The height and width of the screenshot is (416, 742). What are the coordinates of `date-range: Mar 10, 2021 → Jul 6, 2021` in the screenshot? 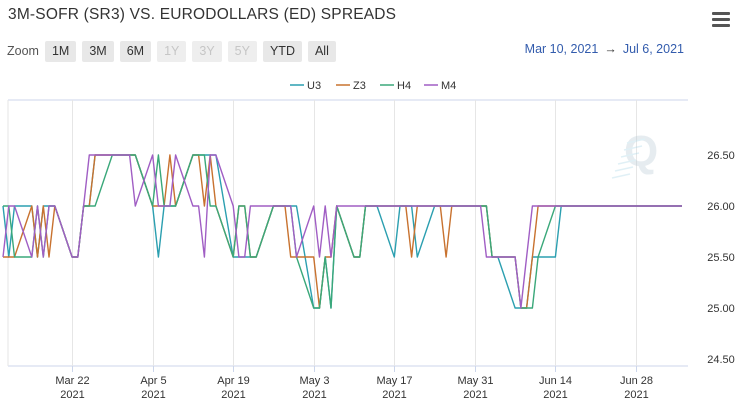 It's located at (604, 49).